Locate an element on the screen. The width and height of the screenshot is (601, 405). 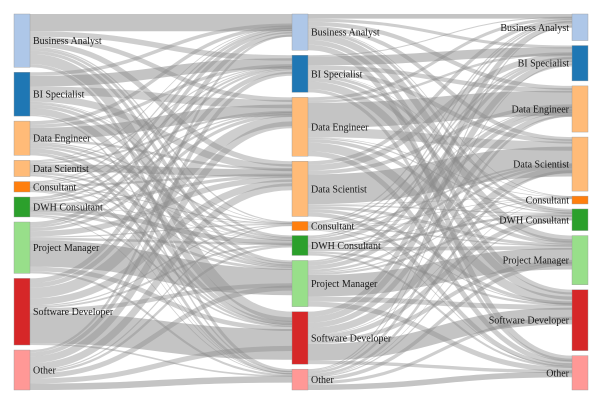
node-label: Other is located at coordinates (322, 380).